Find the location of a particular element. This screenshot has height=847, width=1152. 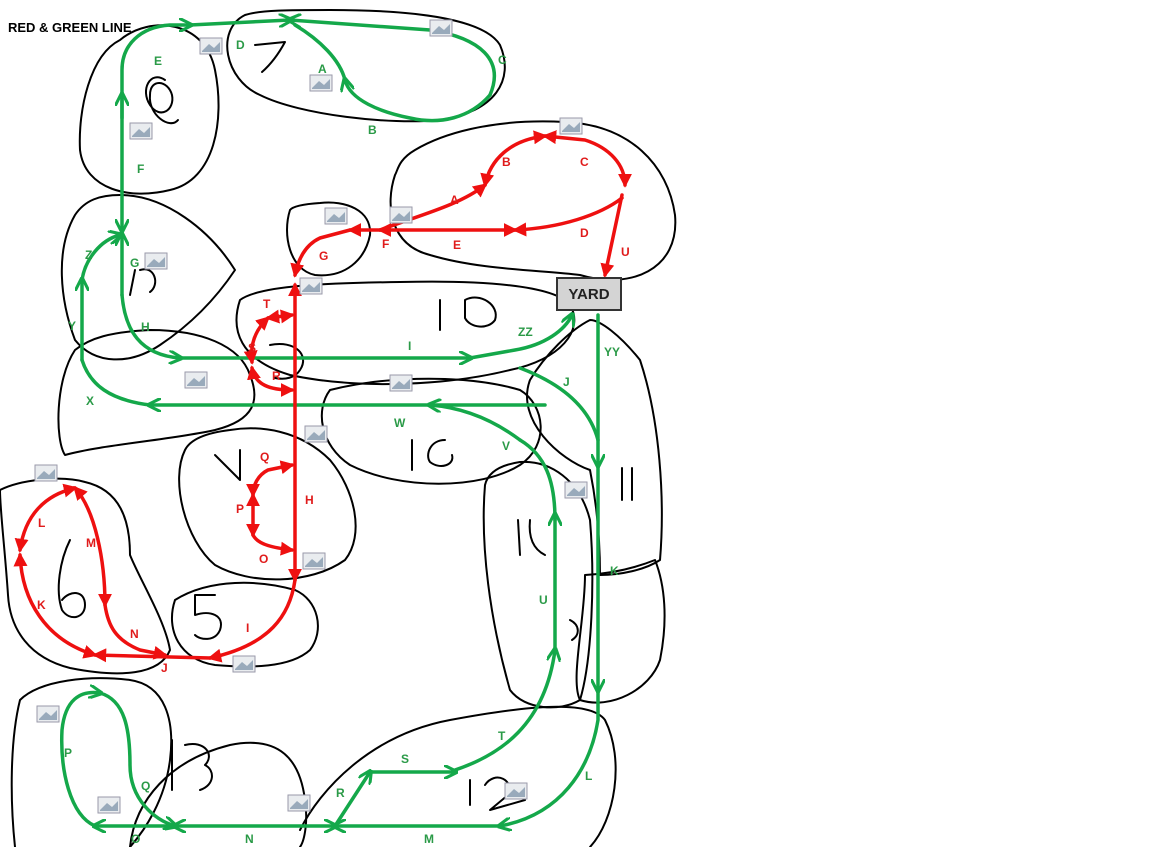

red-label-f: F is located at coordinates (385, 244).